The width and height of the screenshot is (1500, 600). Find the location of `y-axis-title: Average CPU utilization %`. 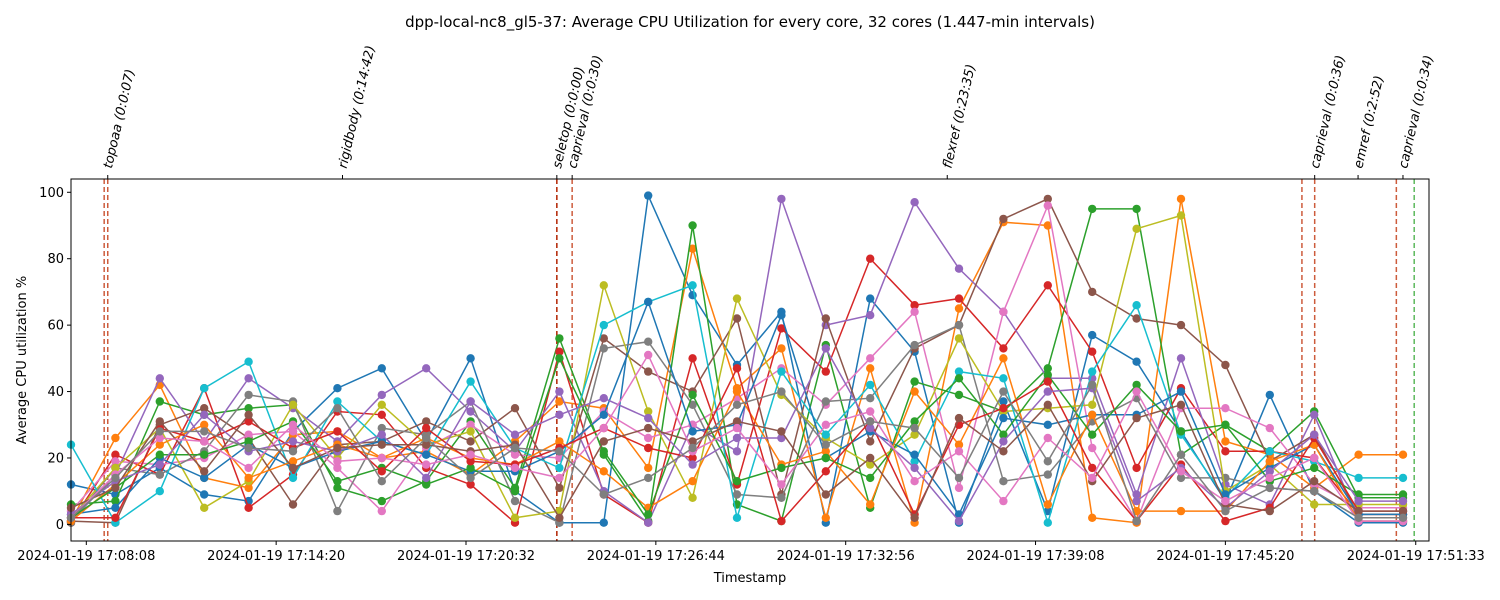

y-axis-title: Average CPU utilization % is located at coordinates (22, 360).